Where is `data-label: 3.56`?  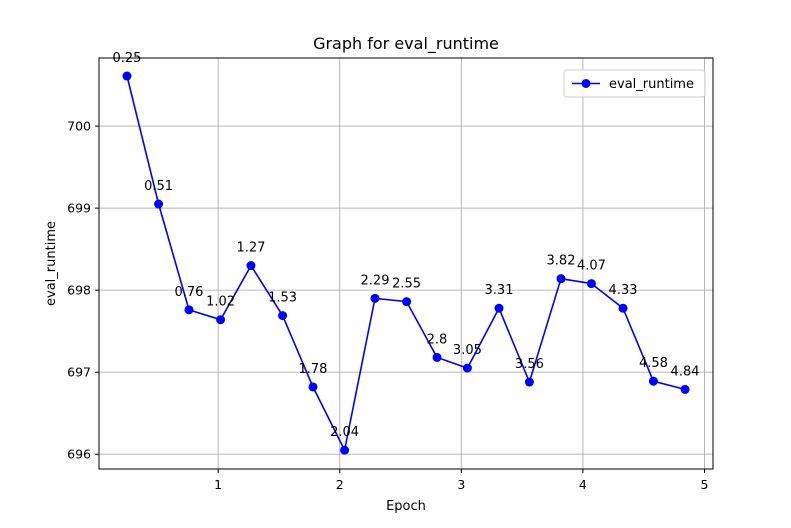 data-label: 3.56 is located at coordinates (529, 364).